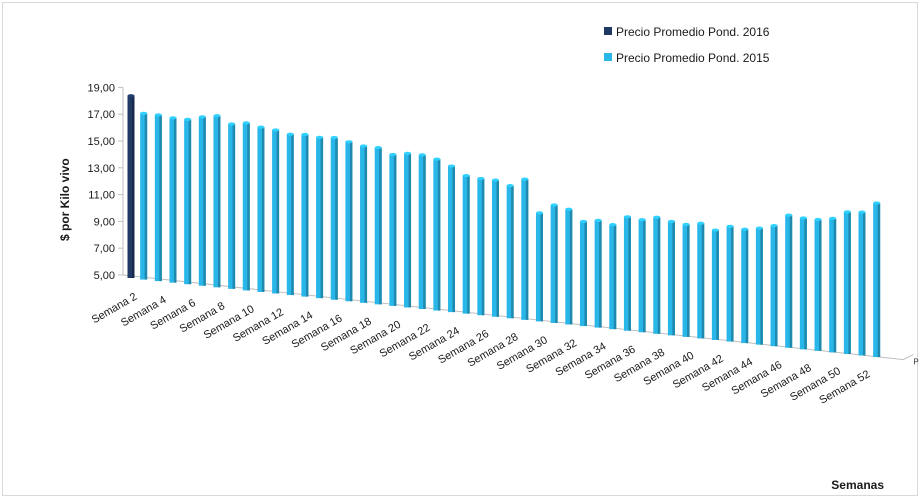 This screenshot has width=922, height=500. I want to click on y-tick-label: 9,00, so click(104, 222).